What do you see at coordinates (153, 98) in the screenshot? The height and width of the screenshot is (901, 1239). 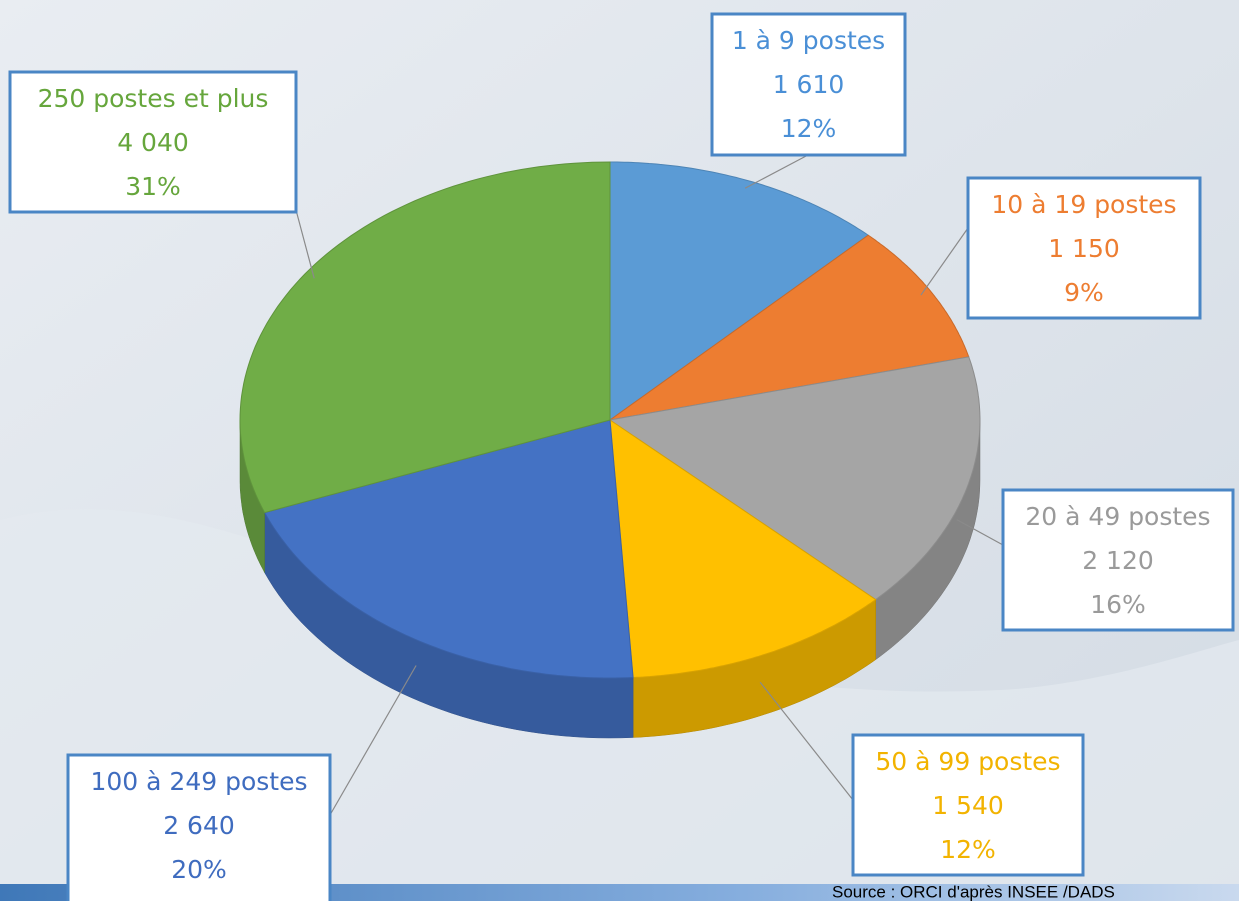 I see `label-category: 250 postes et plus` at bounding box center [153, 98].